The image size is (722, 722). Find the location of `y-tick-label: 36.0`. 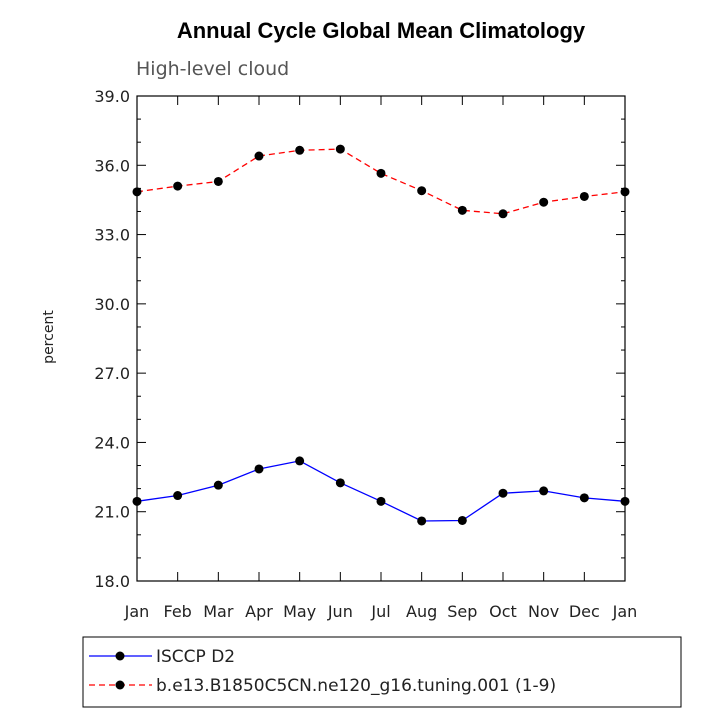

y-tick-label: 36.0 is located at coordinates (112, 165).